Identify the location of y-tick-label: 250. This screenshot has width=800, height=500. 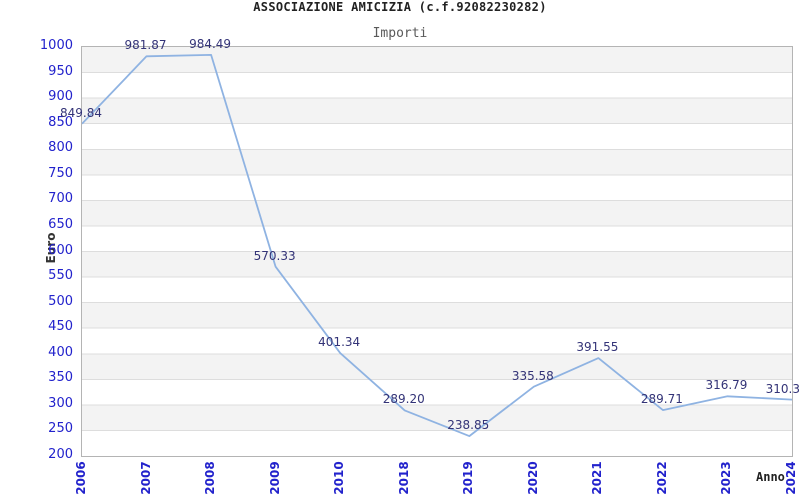
(60, 429).